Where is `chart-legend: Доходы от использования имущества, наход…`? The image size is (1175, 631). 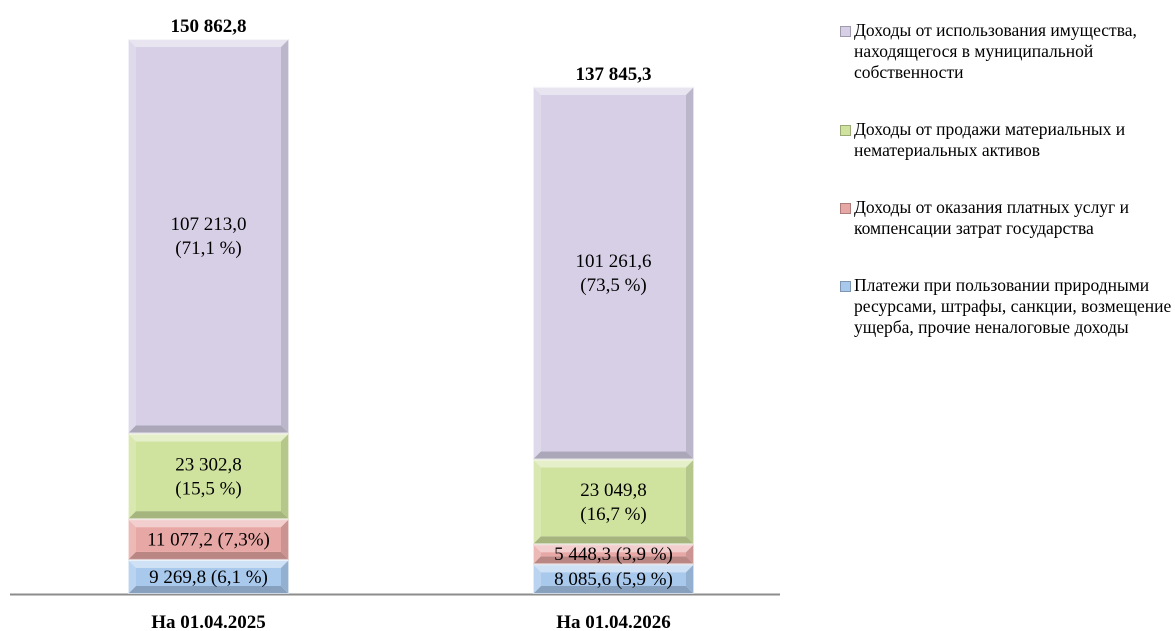
chart-legend: Доходы от использования имущества, наход… is located at coordinates (1006, 179).